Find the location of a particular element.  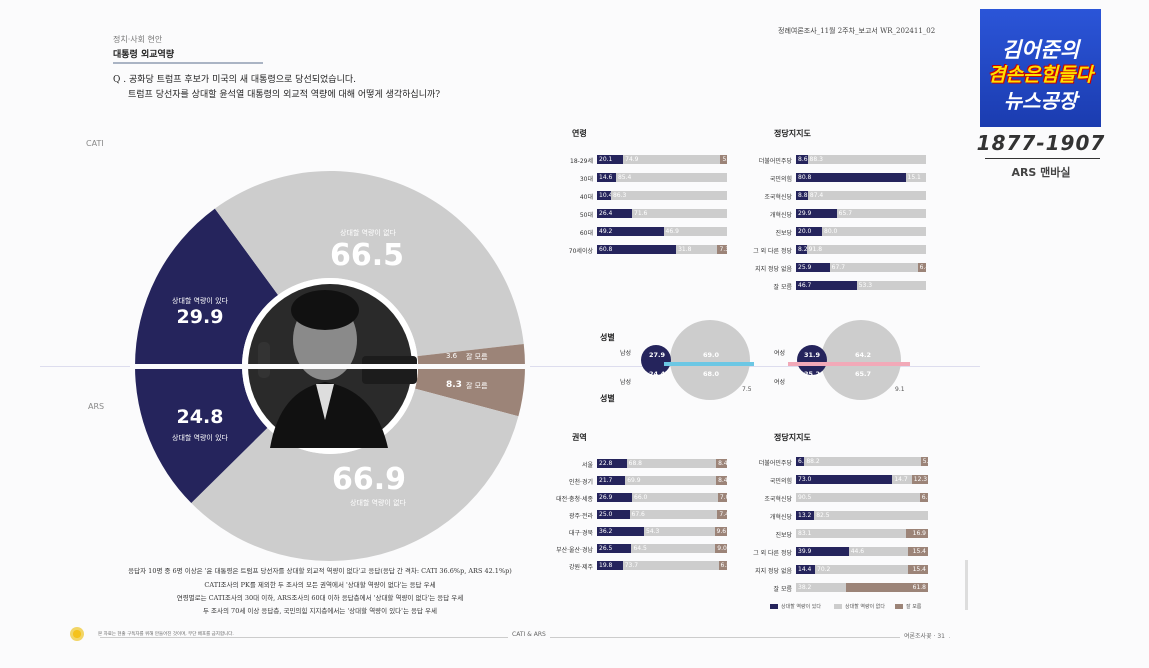

gender-female-label-bottom: 여성 is located at coordinates (780, 382).